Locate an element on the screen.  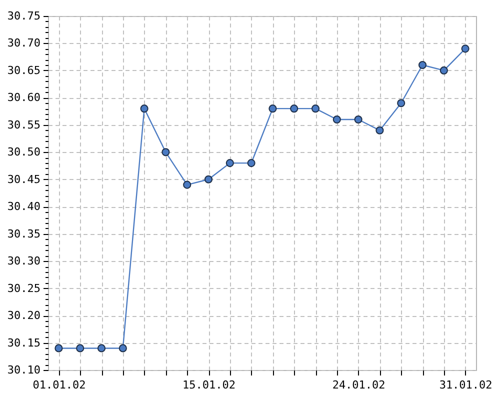
y-tick-label: 30.45 is located at coordinates (23, 179).